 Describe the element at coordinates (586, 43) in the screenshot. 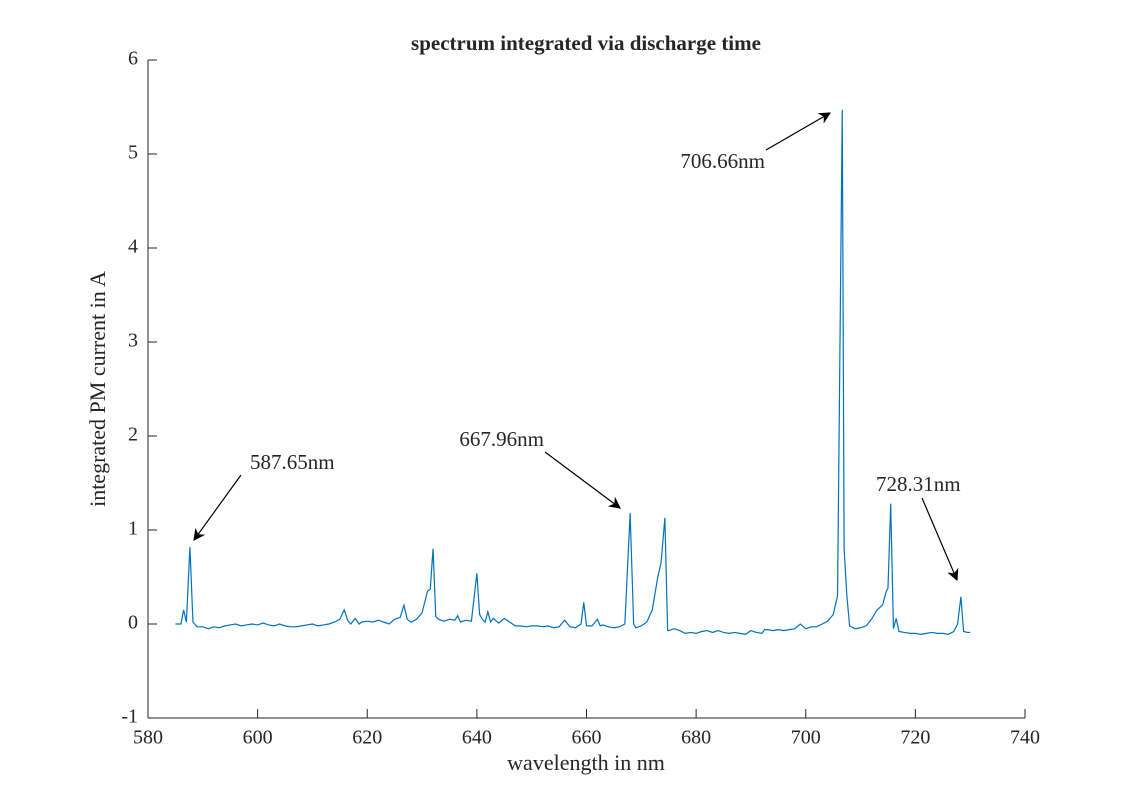

I see `chart-title: spectrum integrated via discharge time` at that location.